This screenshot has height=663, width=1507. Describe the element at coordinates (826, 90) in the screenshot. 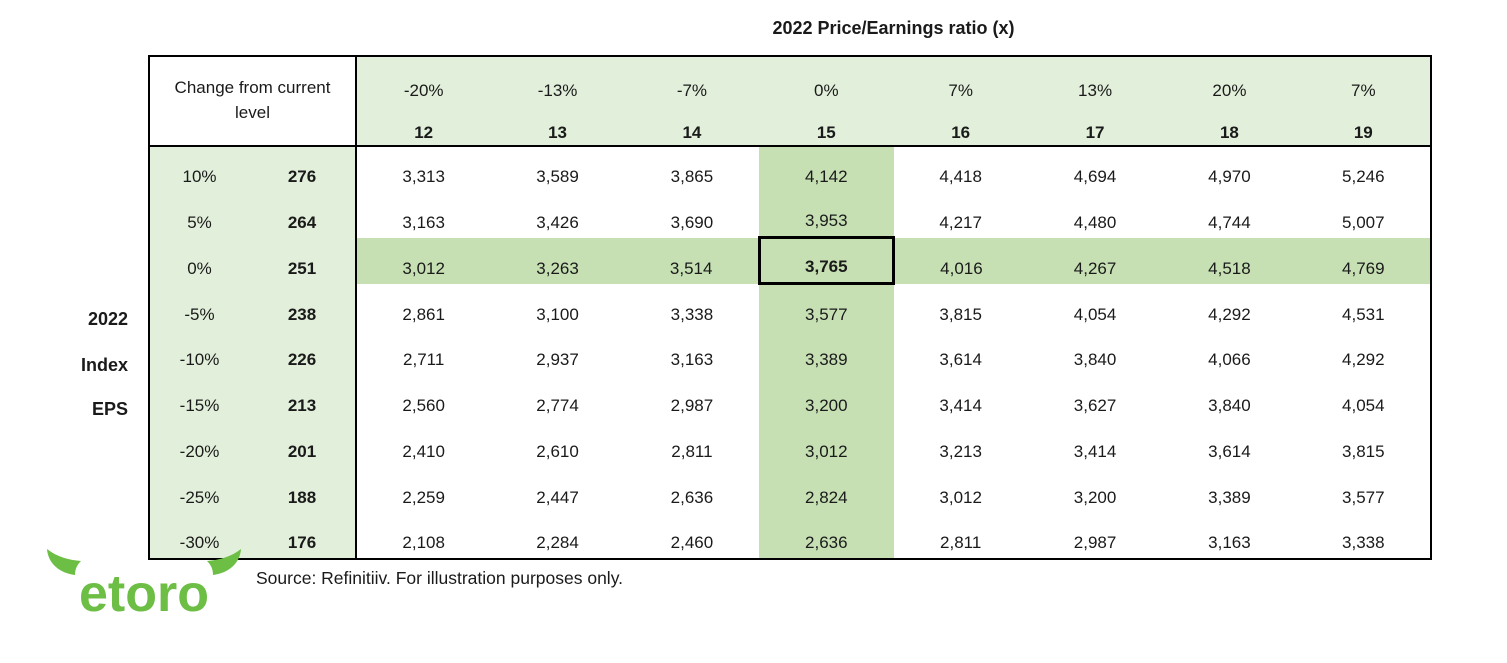

I see `pe-change-label: 0%` at that location.